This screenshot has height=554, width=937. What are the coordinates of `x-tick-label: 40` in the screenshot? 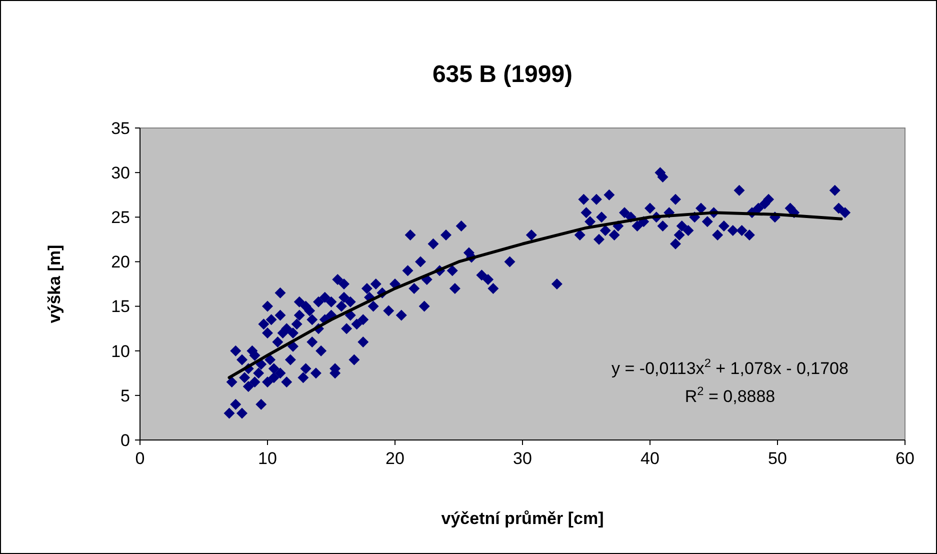 It's located at (650, 458).